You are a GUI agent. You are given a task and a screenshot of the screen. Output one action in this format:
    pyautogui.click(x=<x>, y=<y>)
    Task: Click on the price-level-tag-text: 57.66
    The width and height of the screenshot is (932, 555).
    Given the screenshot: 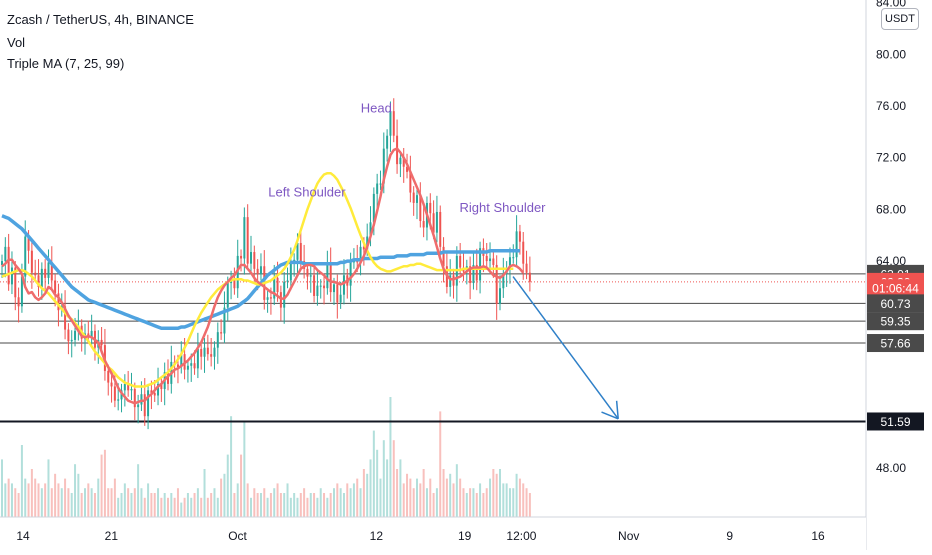 What is the action you would take?
    pyautogui.click(x=895, y=344)
    